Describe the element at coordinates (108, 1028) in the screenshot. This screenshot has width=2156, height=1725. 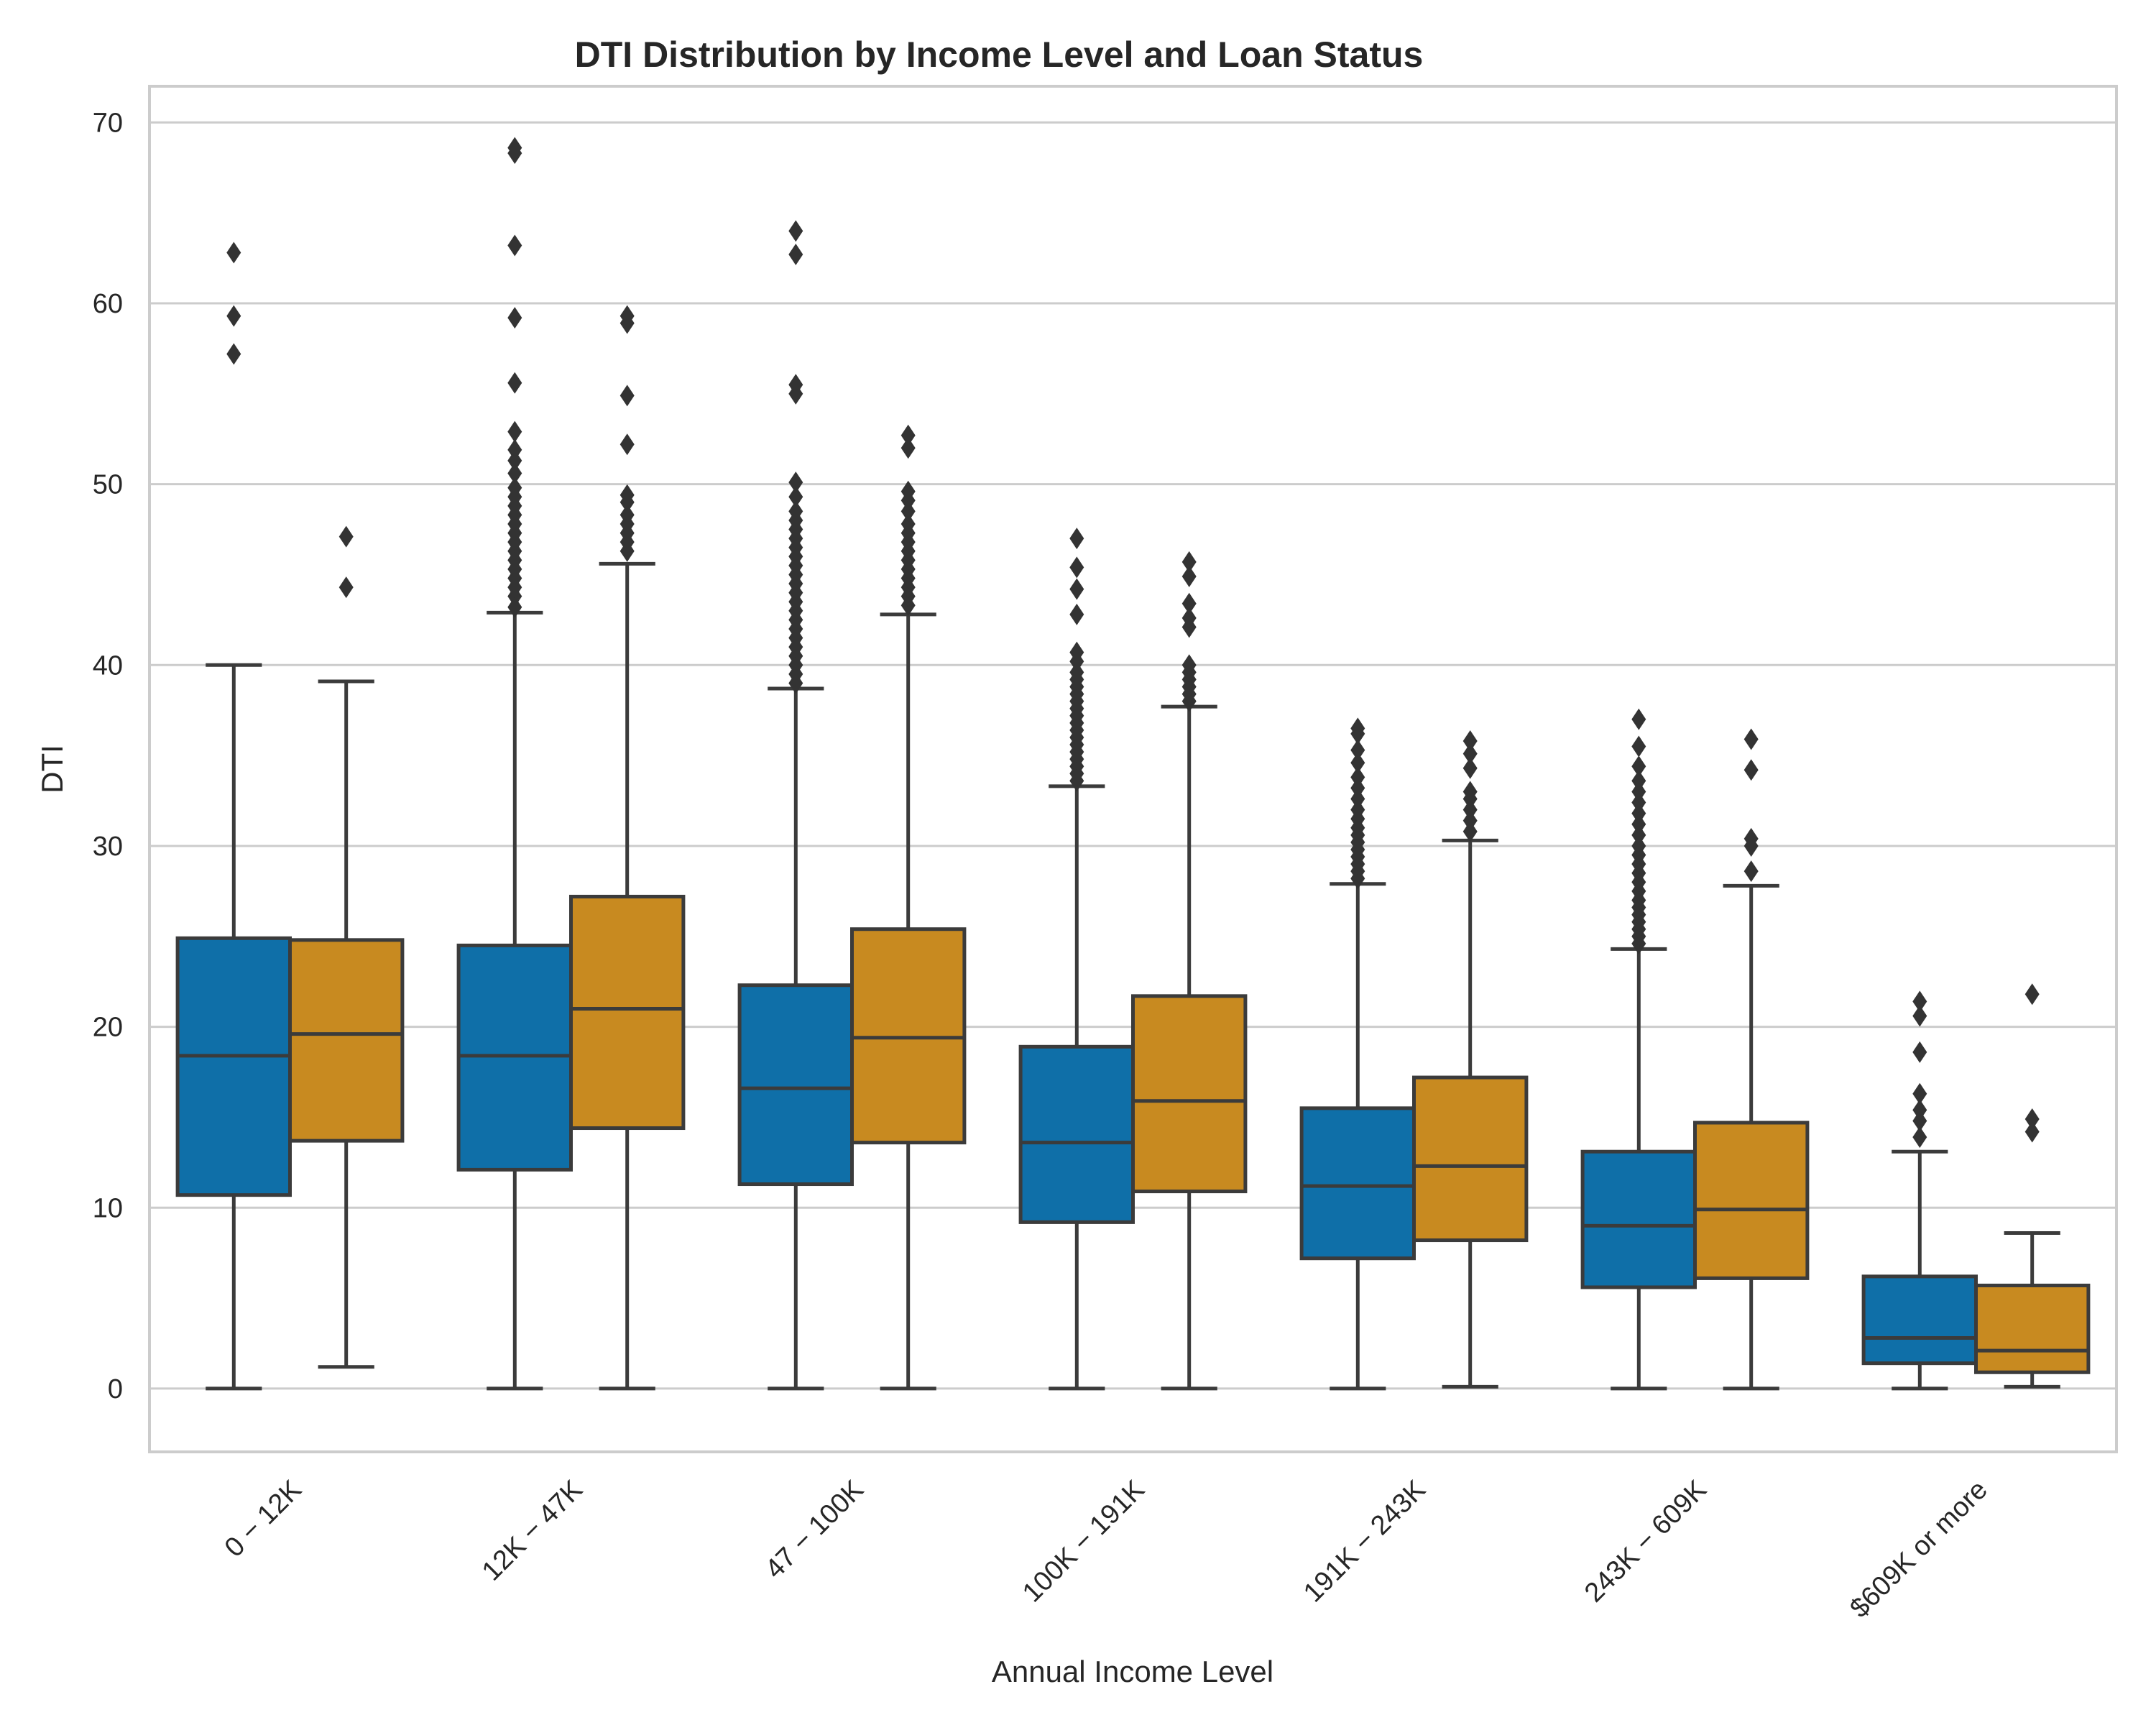
I see `y-tick-label: 20` at that location.